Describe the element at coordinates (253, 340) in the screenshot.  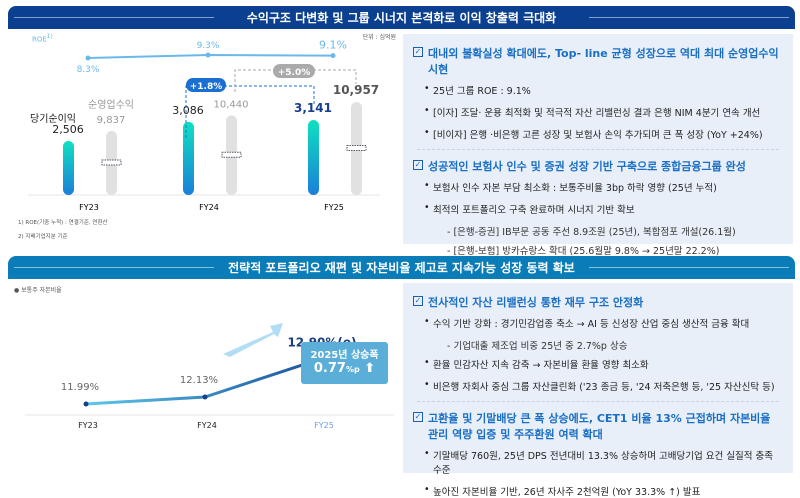
I see `trend-arrow-icon` at that location.